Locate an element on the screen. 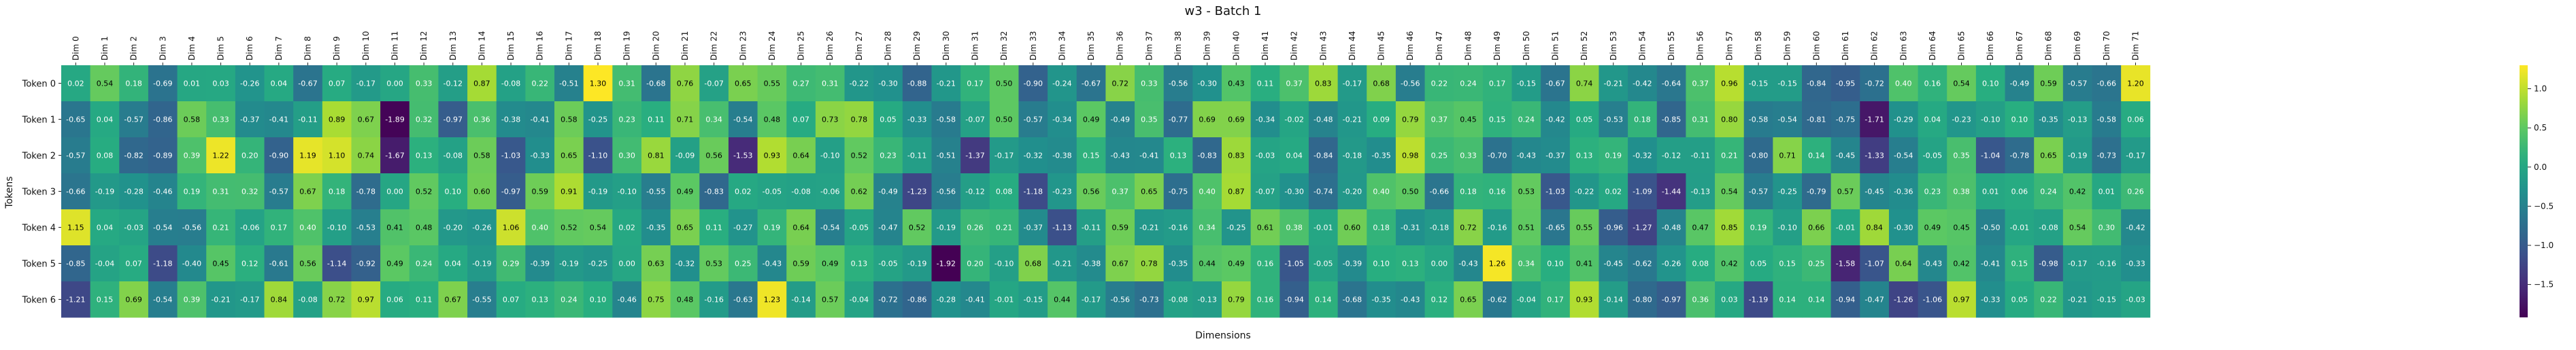 The width and height of the screenshot is (2576, 350). cell-value-label: -0.25 is located at coordinates (597, 264).